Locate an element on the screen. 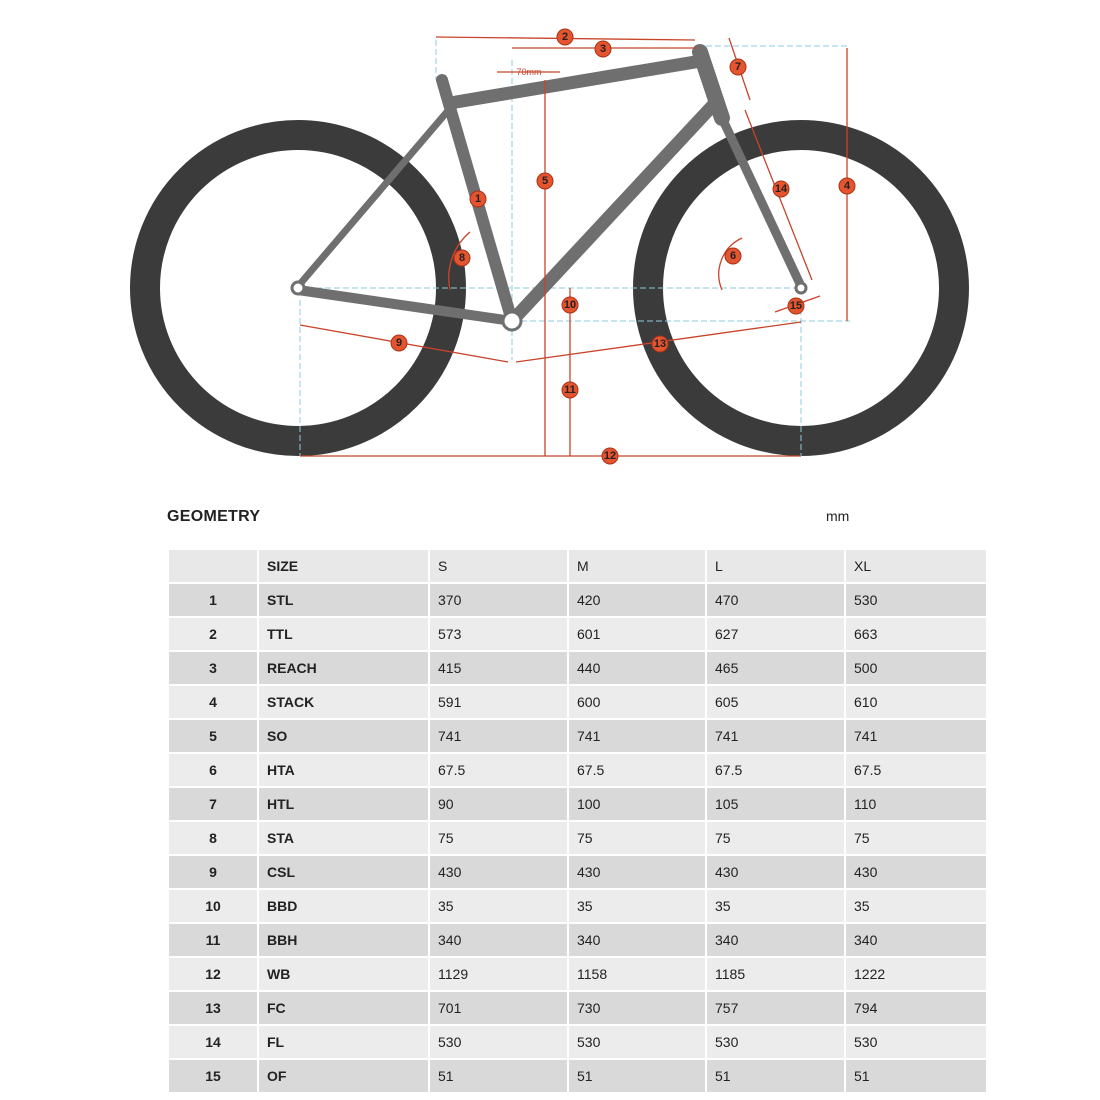  table-cell: 430 is located at coordinates (498, 872).